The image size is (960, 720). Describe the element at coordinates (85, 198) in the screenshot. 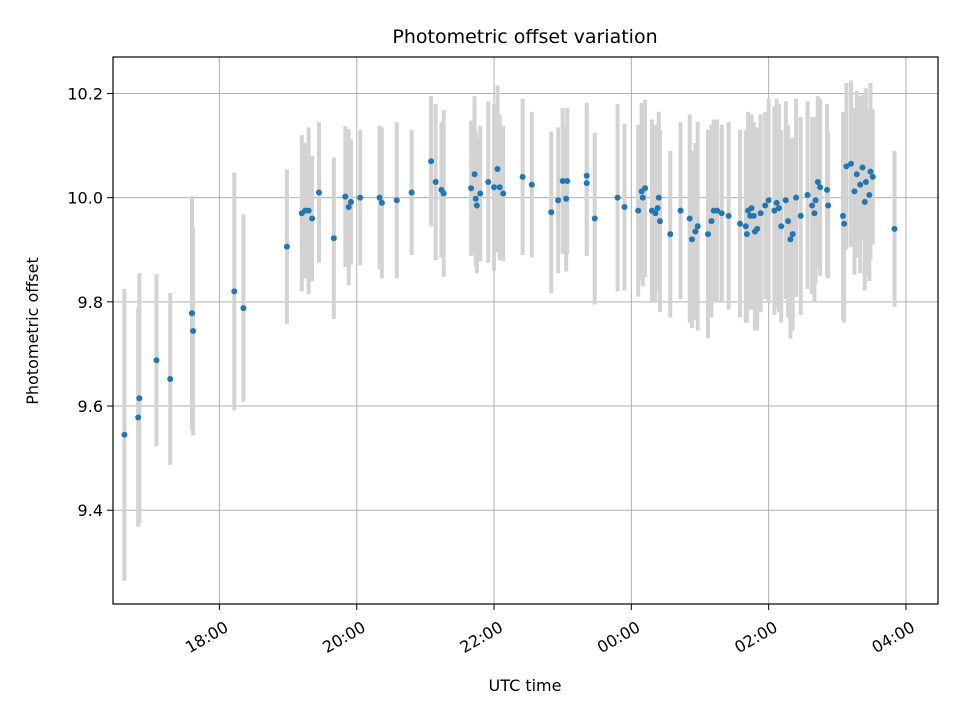

I see `y-tick-label: 10.0` at that location.